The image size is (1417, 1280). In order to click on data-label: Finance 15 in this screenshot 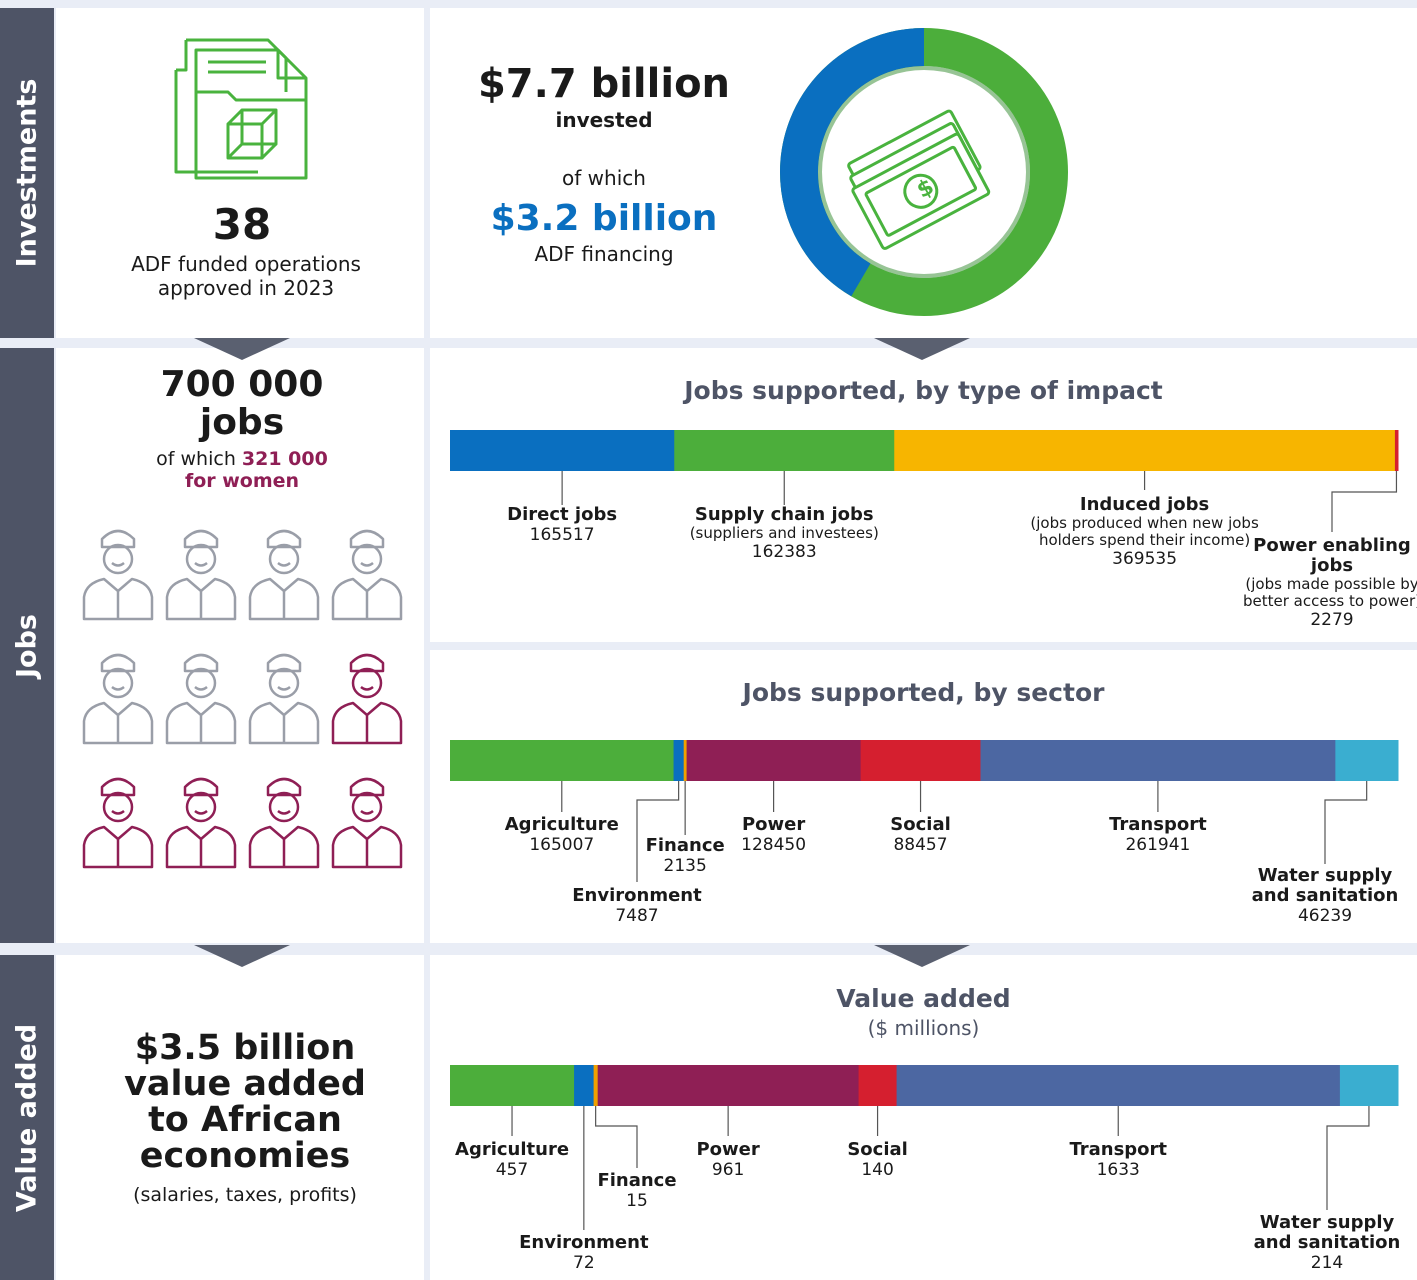, I will do `click(637, 1191)`.